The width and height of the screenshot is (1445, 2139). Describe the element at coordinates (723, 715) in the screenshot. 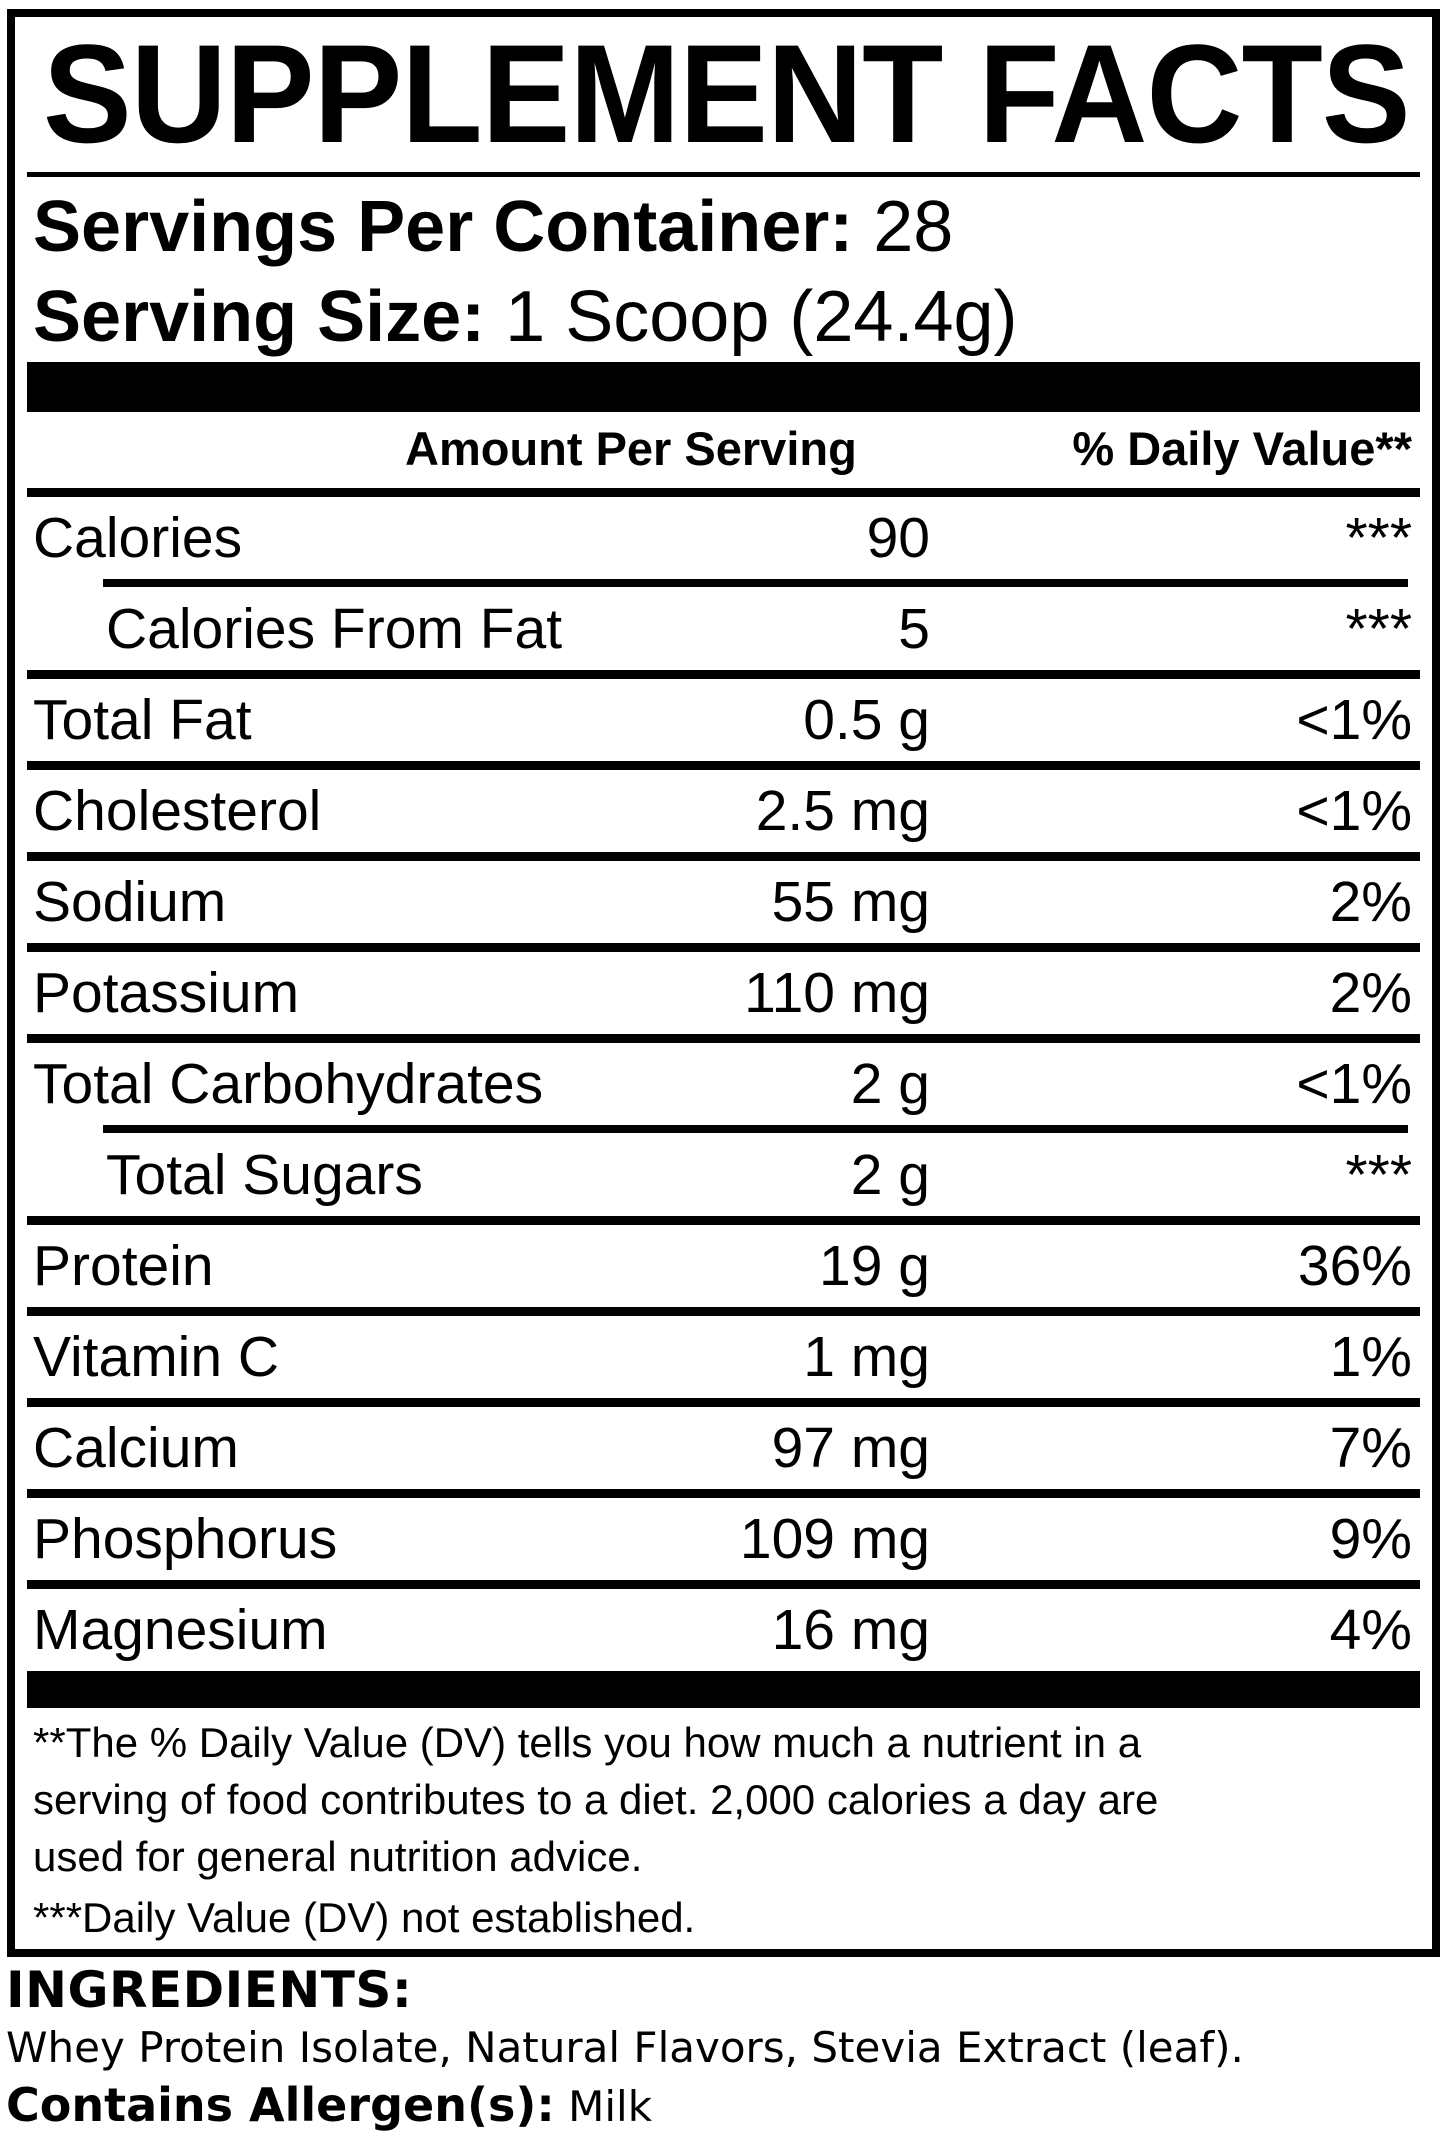

I see `nutrient-row: Total Fat 0.5 g <1%` at that location.